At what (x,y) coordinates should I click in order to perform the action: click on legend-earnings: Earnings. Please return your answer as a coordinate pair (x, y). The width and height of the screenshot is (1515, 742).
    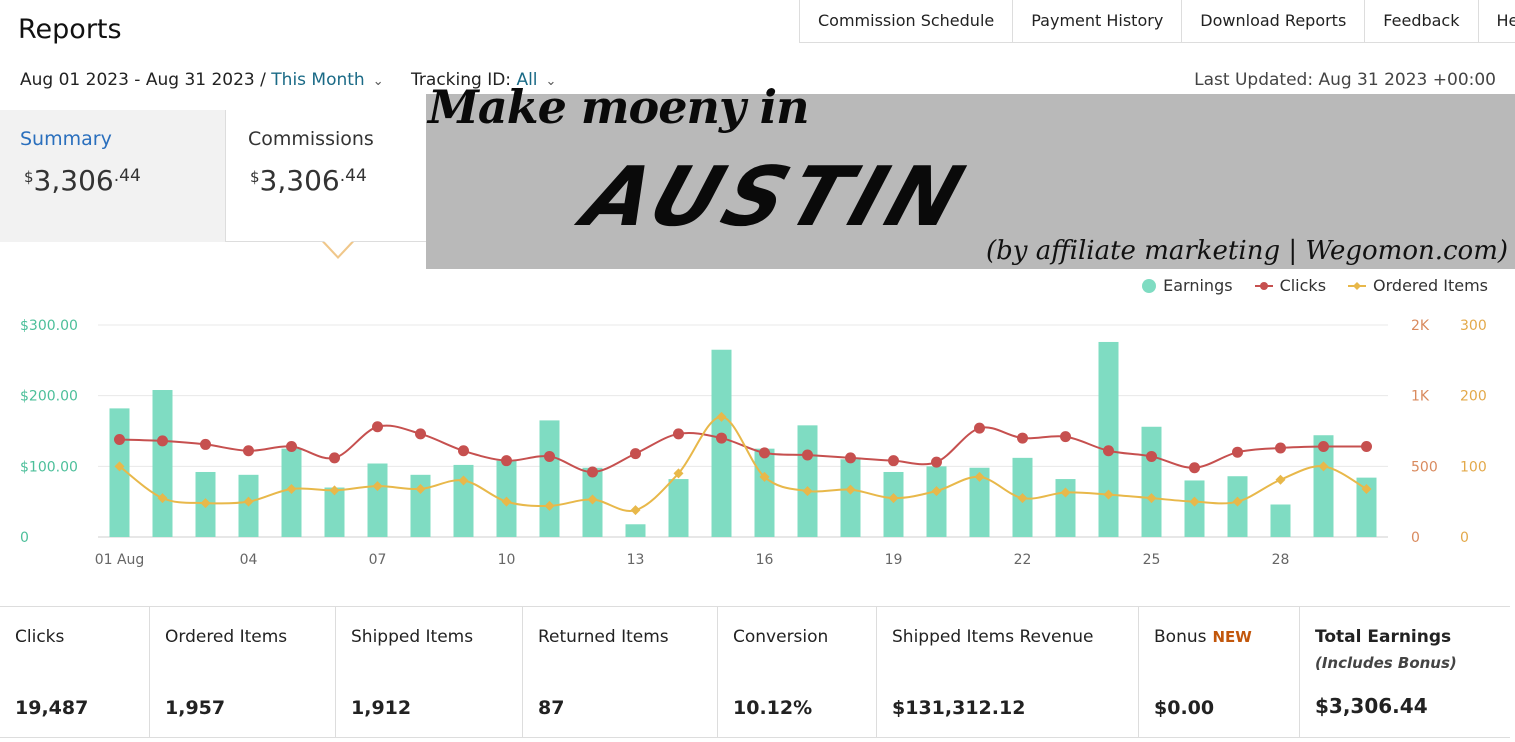
    Looking at the image, I should click on (1187, 285).